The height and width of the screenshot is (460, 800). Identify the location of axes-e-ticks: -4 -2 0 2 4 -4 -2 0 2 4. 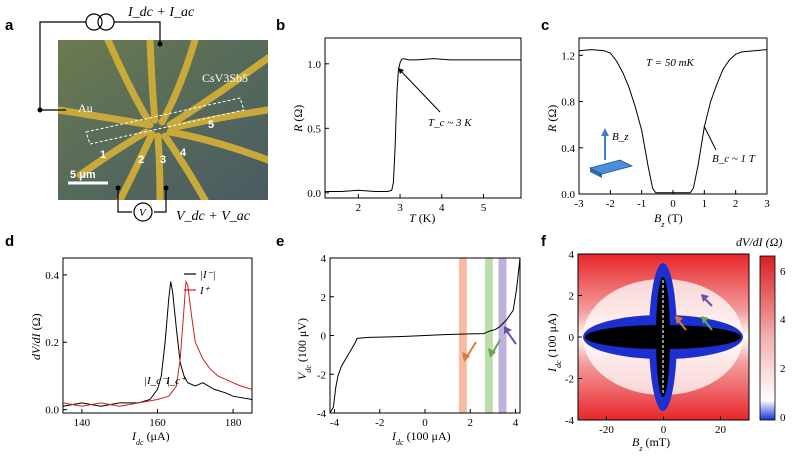
(418, 341).